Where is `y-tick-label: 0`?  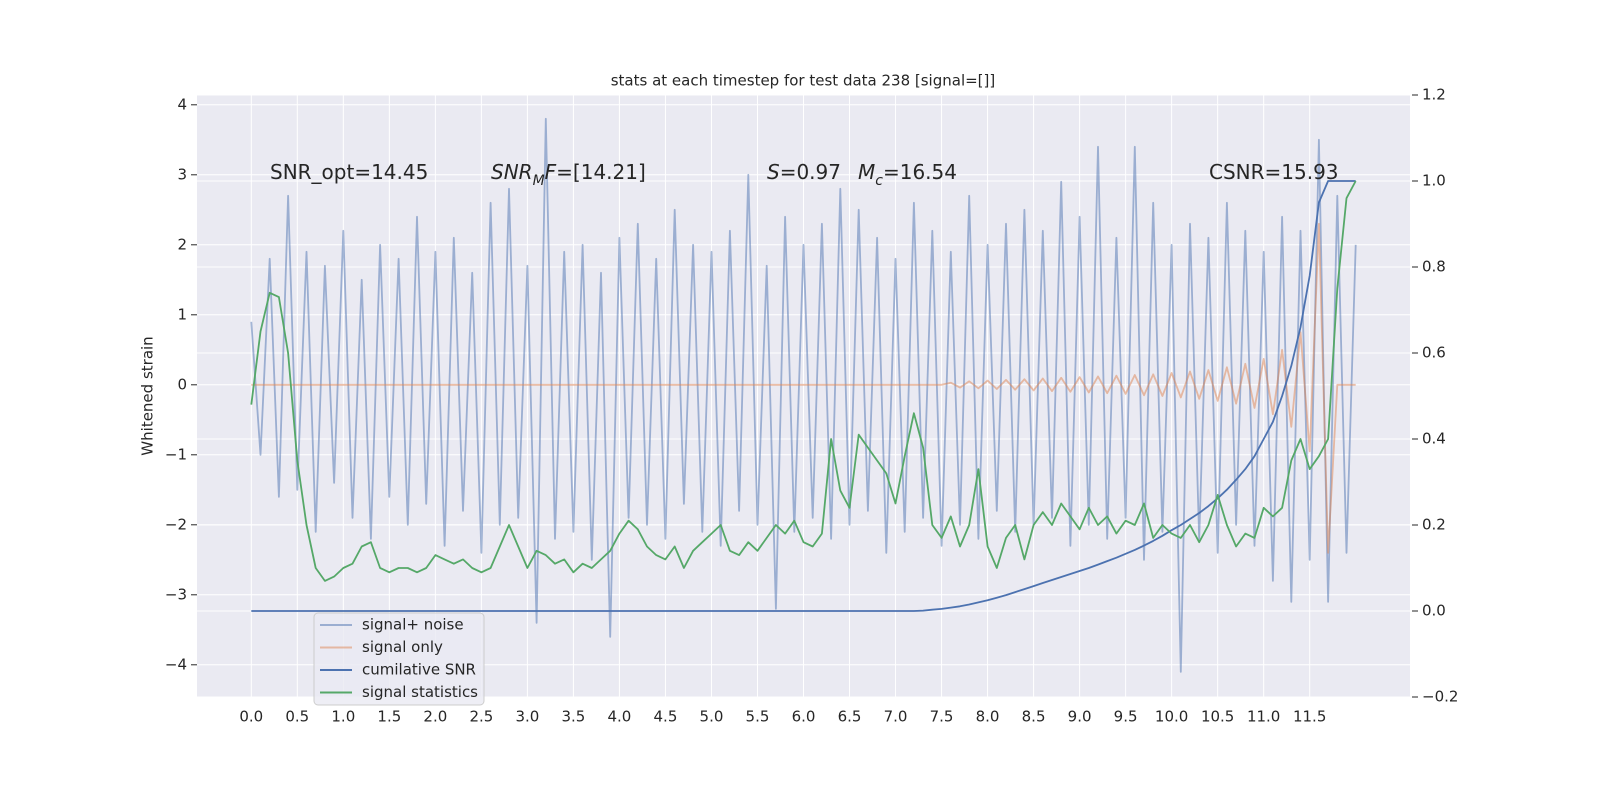 y-tick-label: 0 is located at coordinates (182, 384).